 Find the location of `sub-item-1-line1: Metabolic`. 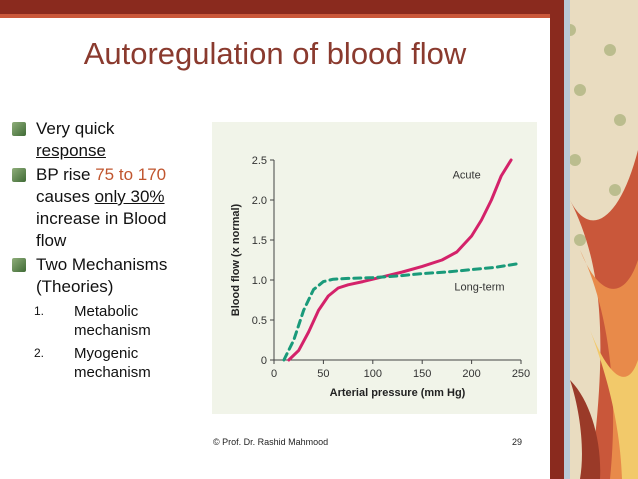

sub-item-1-line1: Metabolic is located at coordinates (106, 311).